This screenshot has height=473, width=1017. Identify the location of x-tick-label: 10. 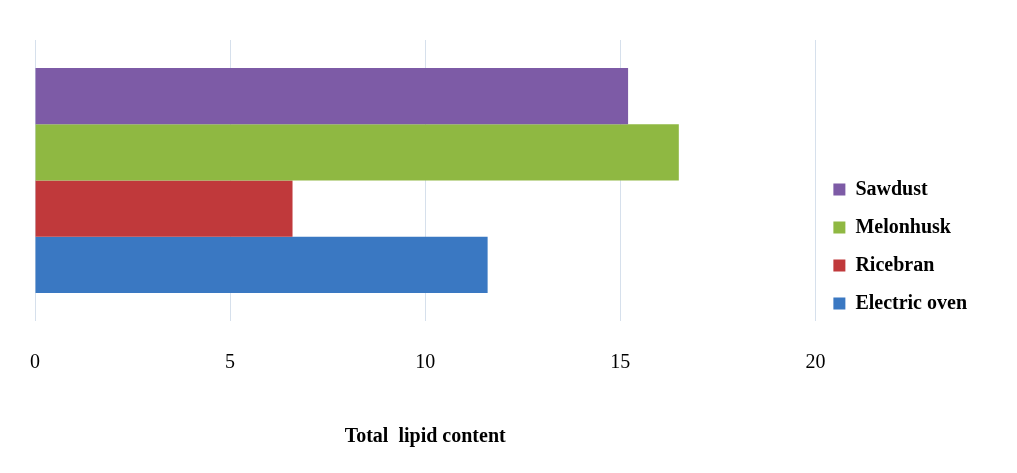
(425, 361).